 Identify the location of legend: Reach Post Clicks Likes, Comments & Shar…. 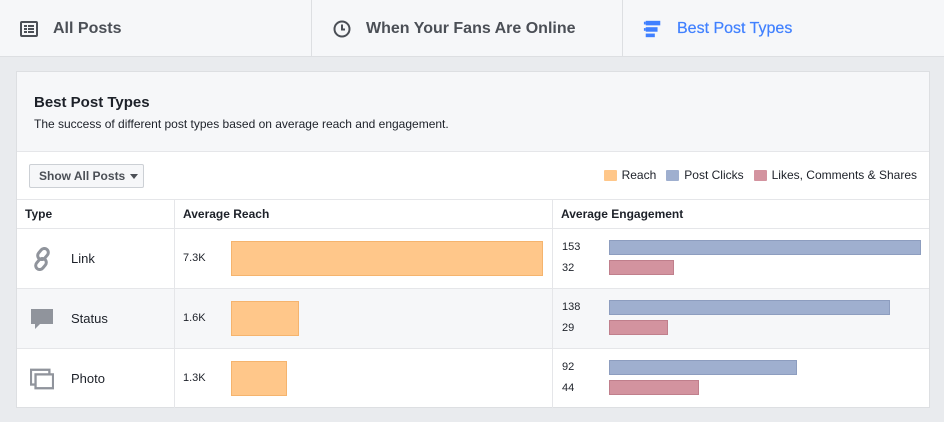
(755, 175).